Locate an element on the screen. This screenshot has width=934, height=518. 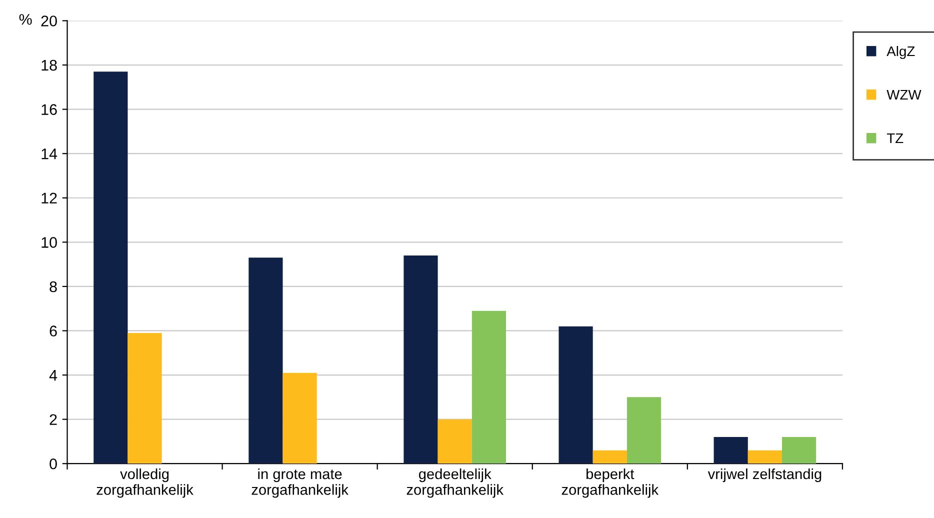
x-tick-label: volledig zorgafhankelijk is located at coordinates (145, 483).